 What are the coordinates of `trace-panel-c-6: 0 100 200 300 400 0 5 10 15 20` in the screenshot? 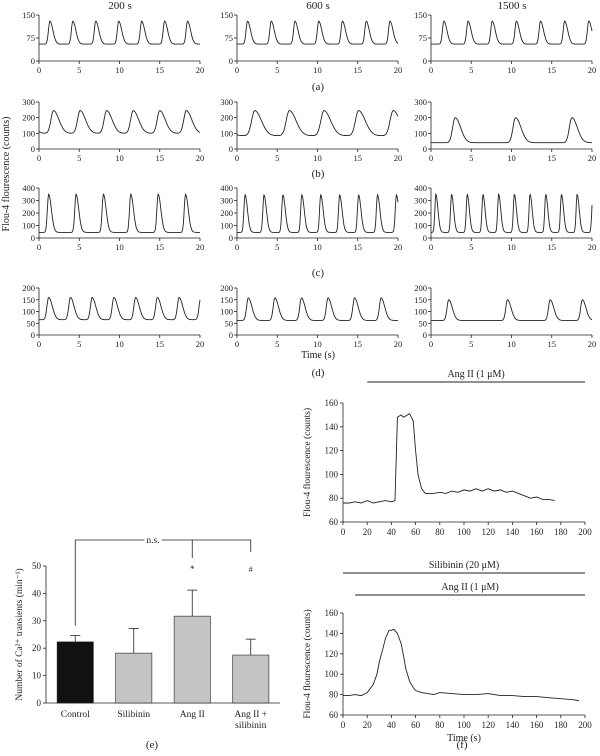 It's located at (113, 217).